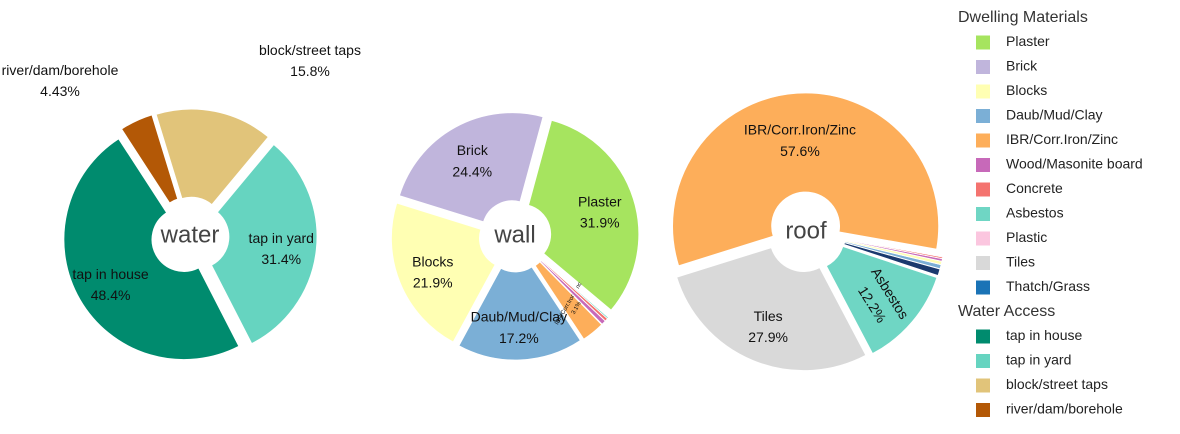 This screenshot has height=434, width=1180. I want to click on legend-item: Tiles, so click(1020, 262).